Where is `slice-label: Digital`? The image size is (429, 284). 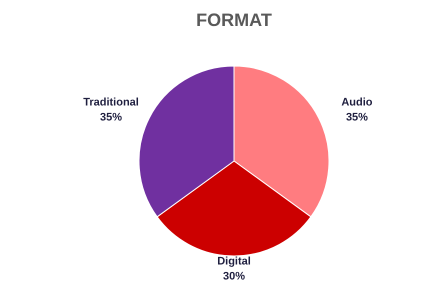
slice-label: Digital is located at coordinates (234, 261).